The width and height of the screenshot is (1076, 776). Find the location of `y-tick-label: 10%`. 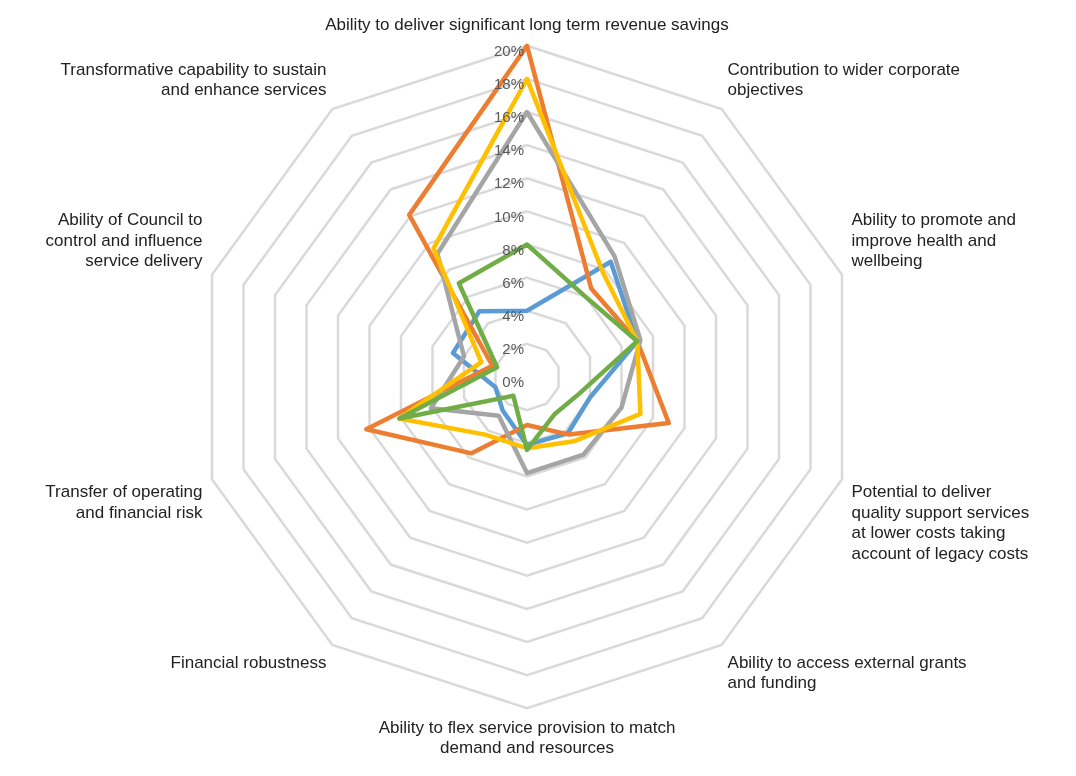

y-tick-label: 10% is located at coordinates (508, 216).